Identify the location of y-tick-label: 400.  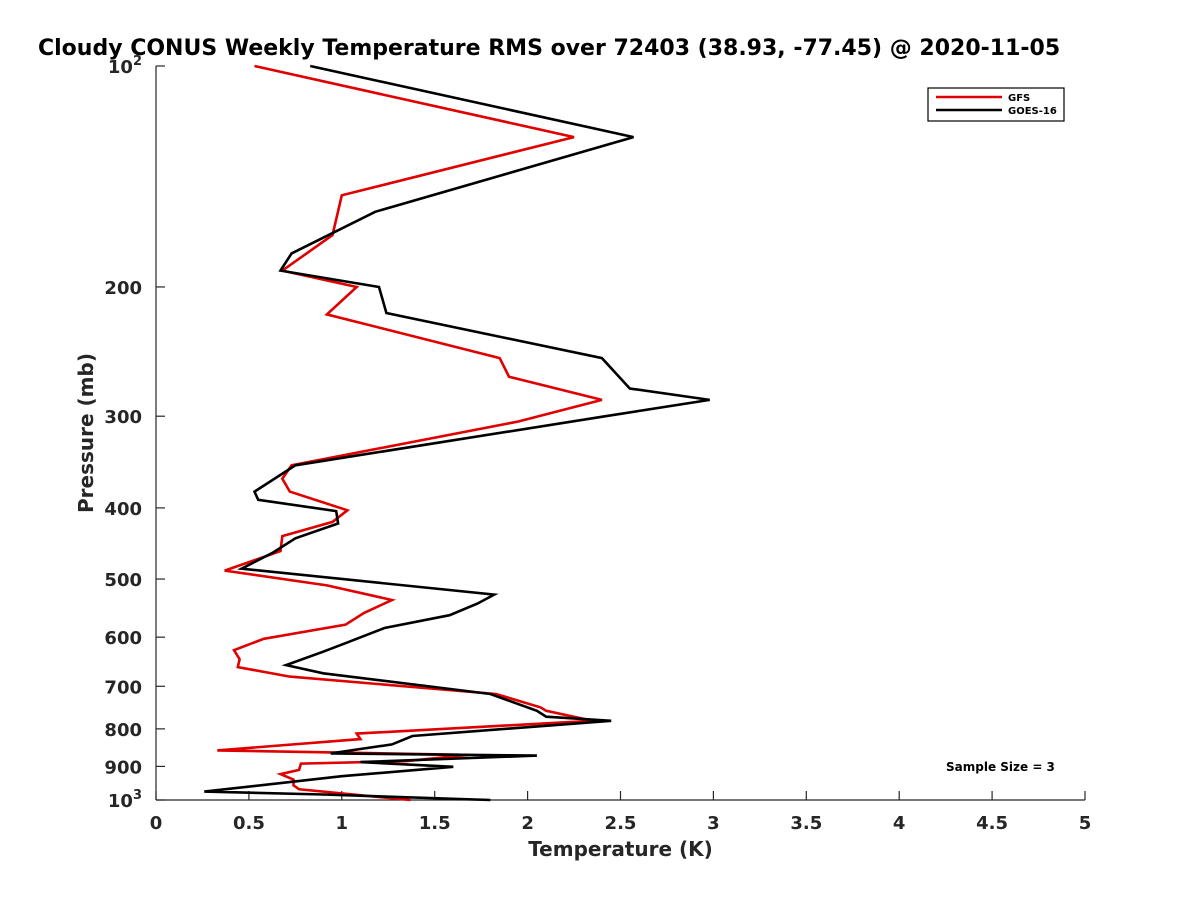
(123, 509).